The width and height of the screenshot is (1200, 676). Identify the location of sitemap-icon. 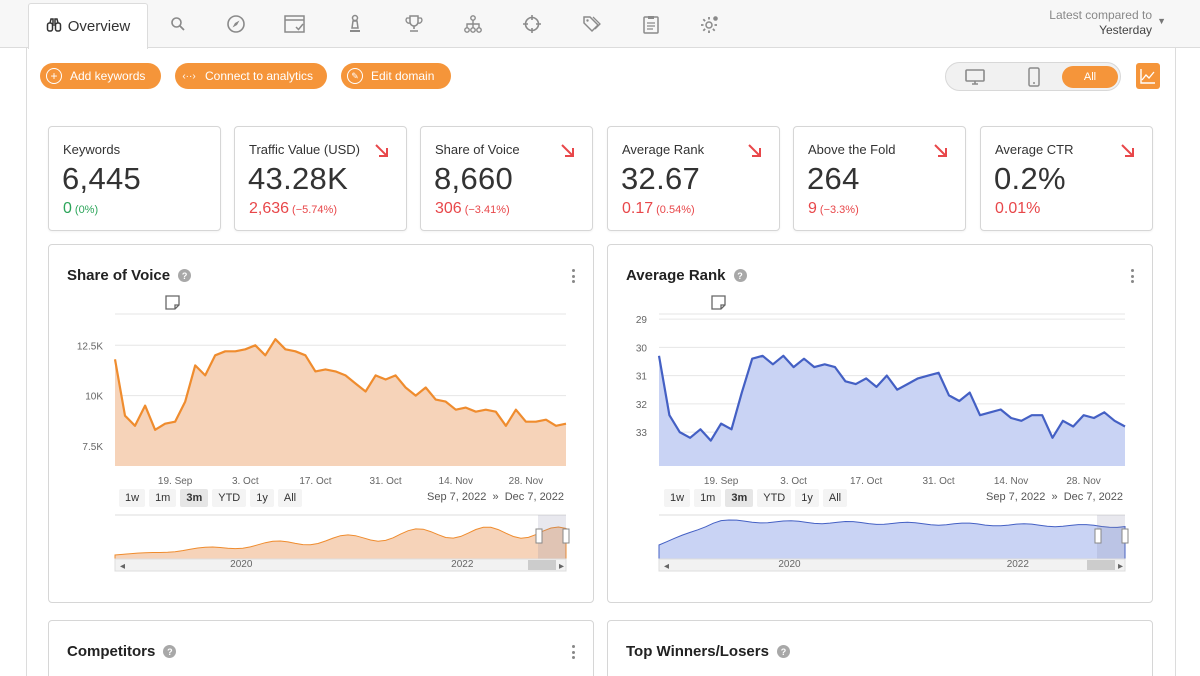
(473, 24).